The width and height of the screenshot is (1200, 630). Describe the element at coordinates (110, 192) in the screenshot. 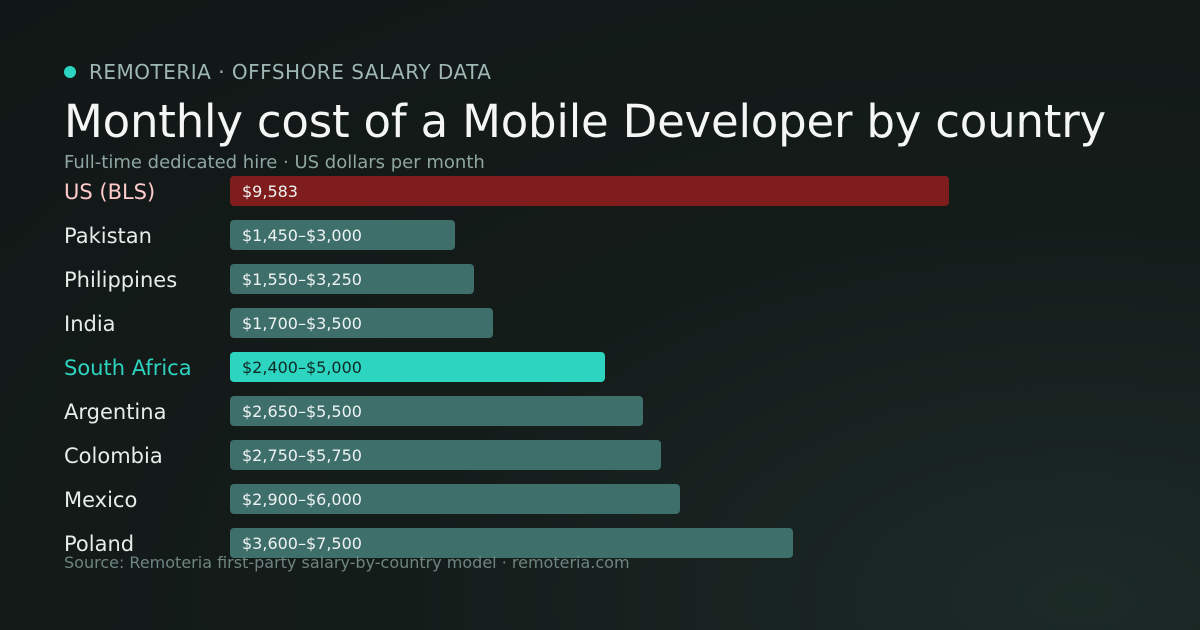

I see `row-label: US (BLS)` at that location.